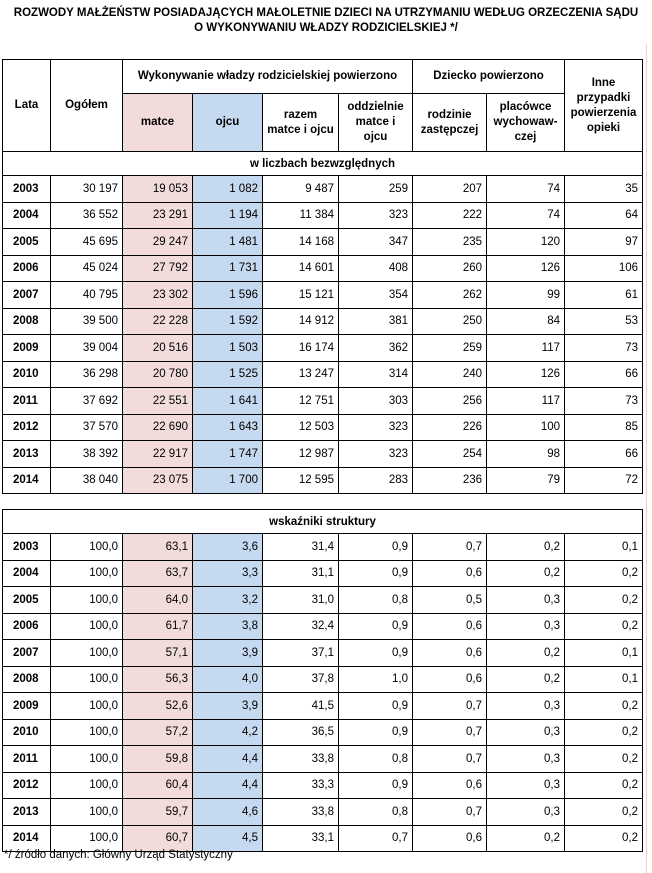 Image resolution: width=652 pixels, height=873 pixels. Describe the element at coordinates (449, 600) in the screenshot. I see `value-cell: 0,5` at that location.